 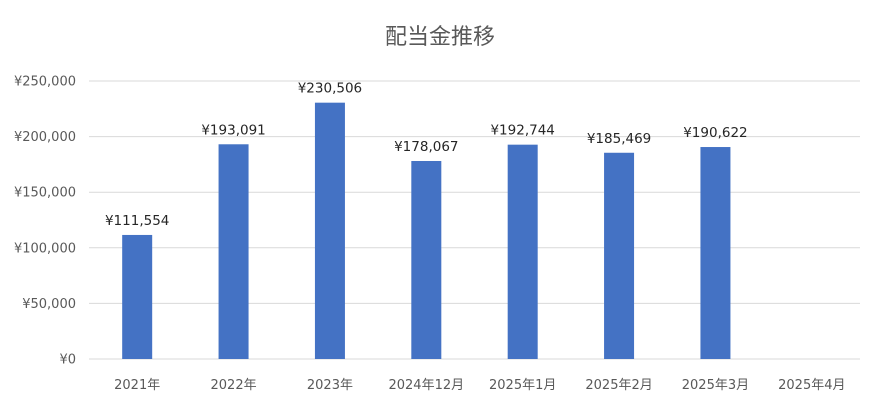 I want to click on x-tick-label: 2025年4月, so click(x=811, y=385).